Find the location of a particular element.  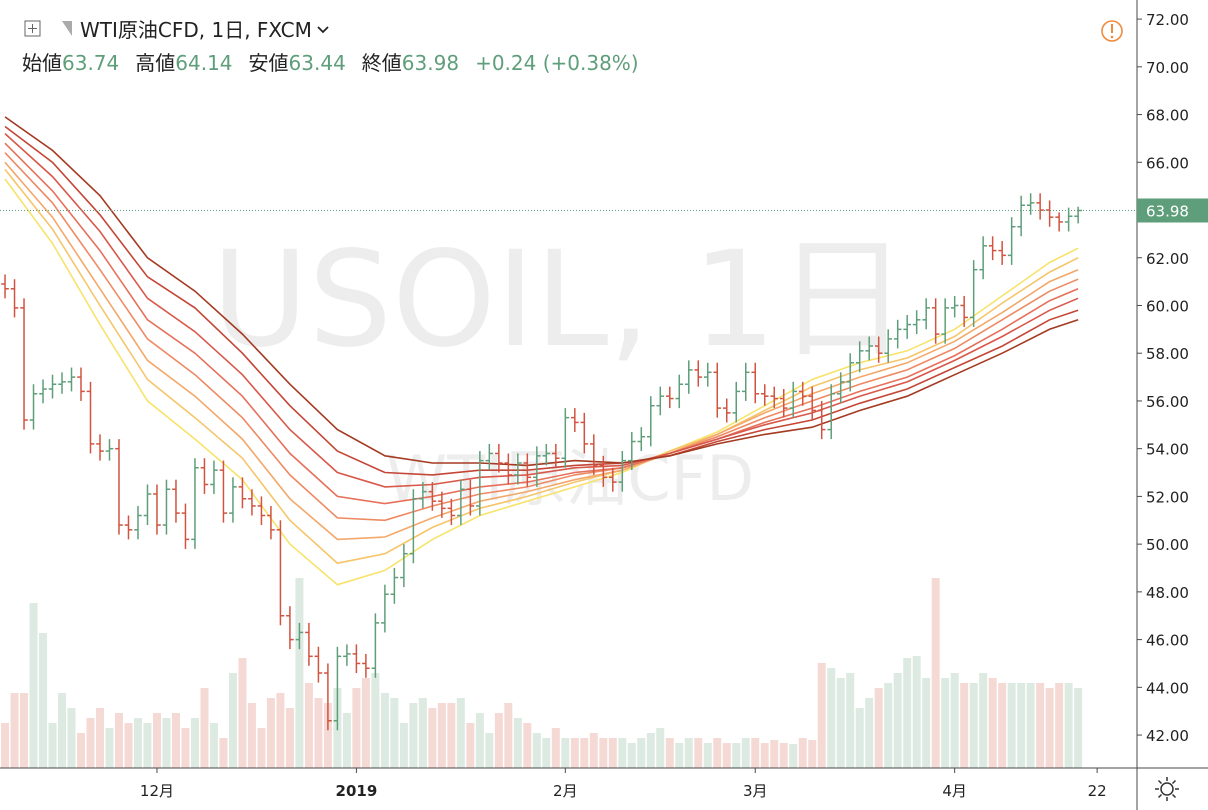

y-tick-label: 50.00 is located at coordinates (1167, 545).